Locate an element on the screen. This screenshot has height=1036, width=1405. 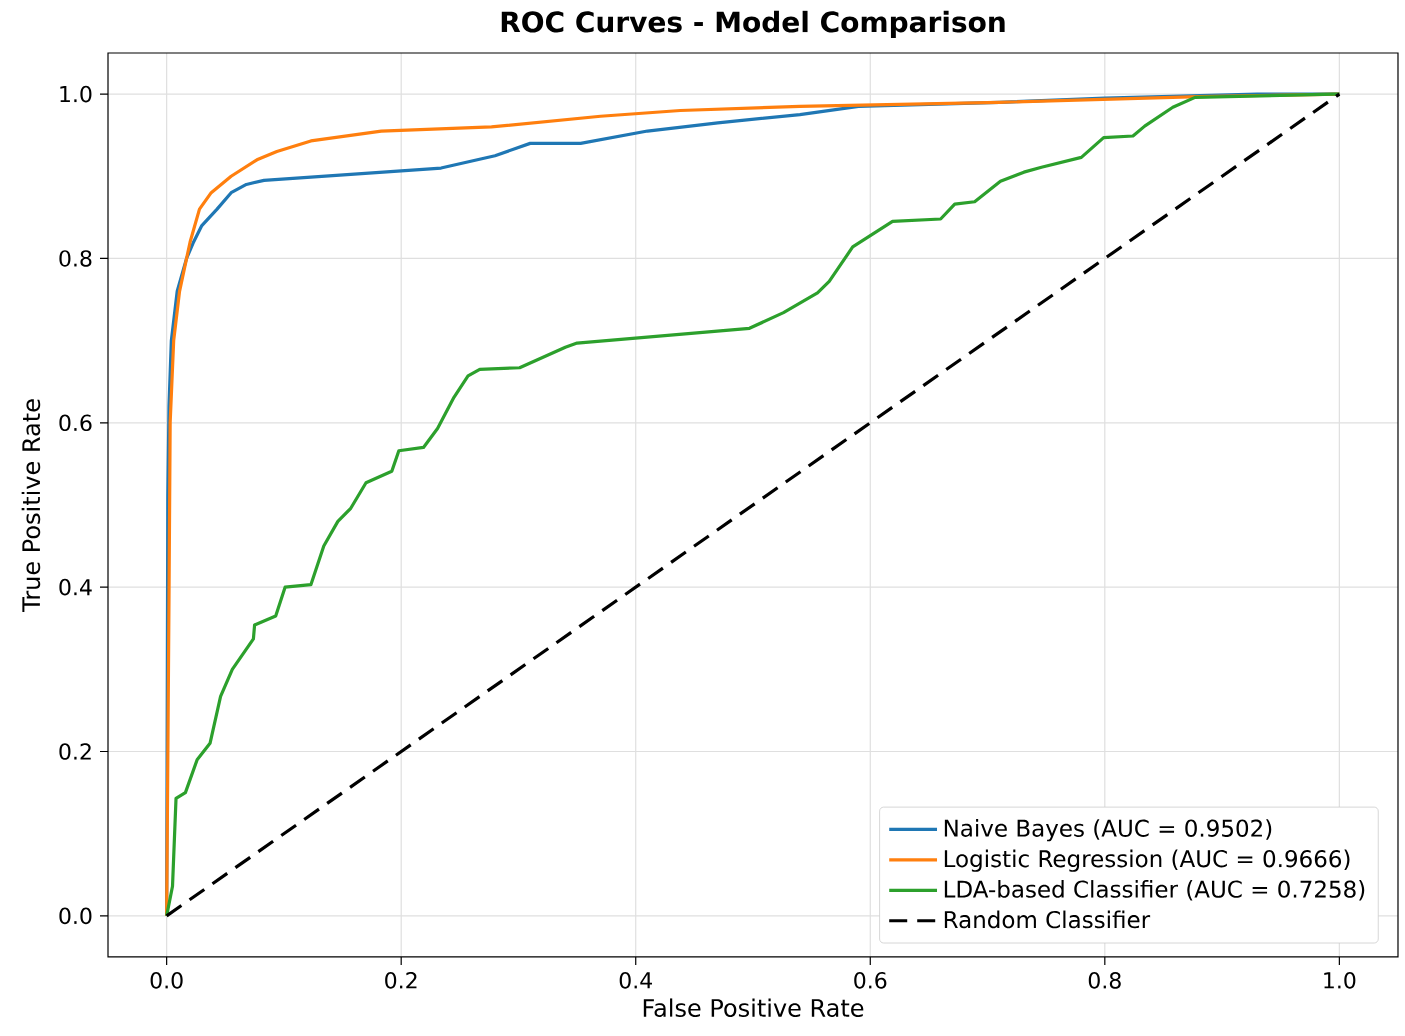
x-tick-label: 0.6 is located at coordinates (870, 980).